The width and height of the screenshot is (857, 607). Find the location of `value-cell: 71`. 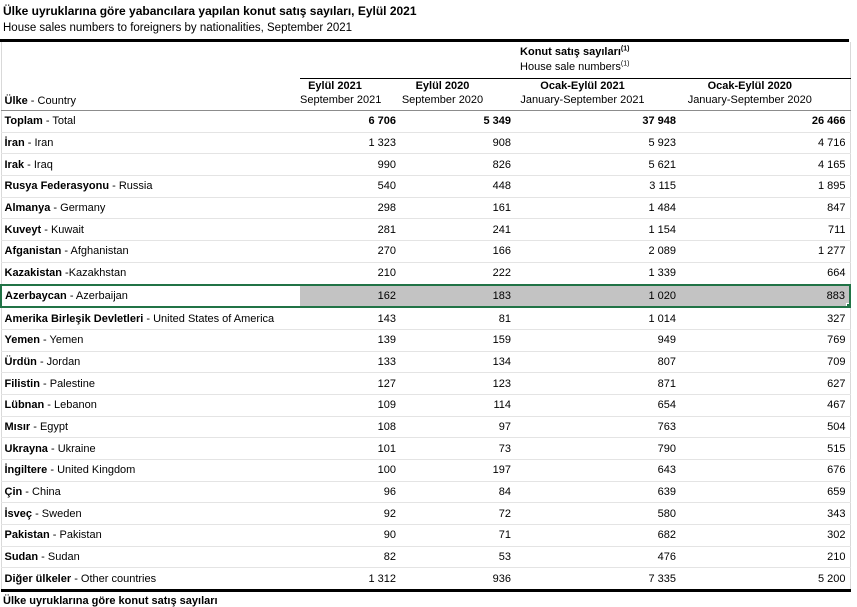

value-cell: 71 is located at coordinates (457, 535).